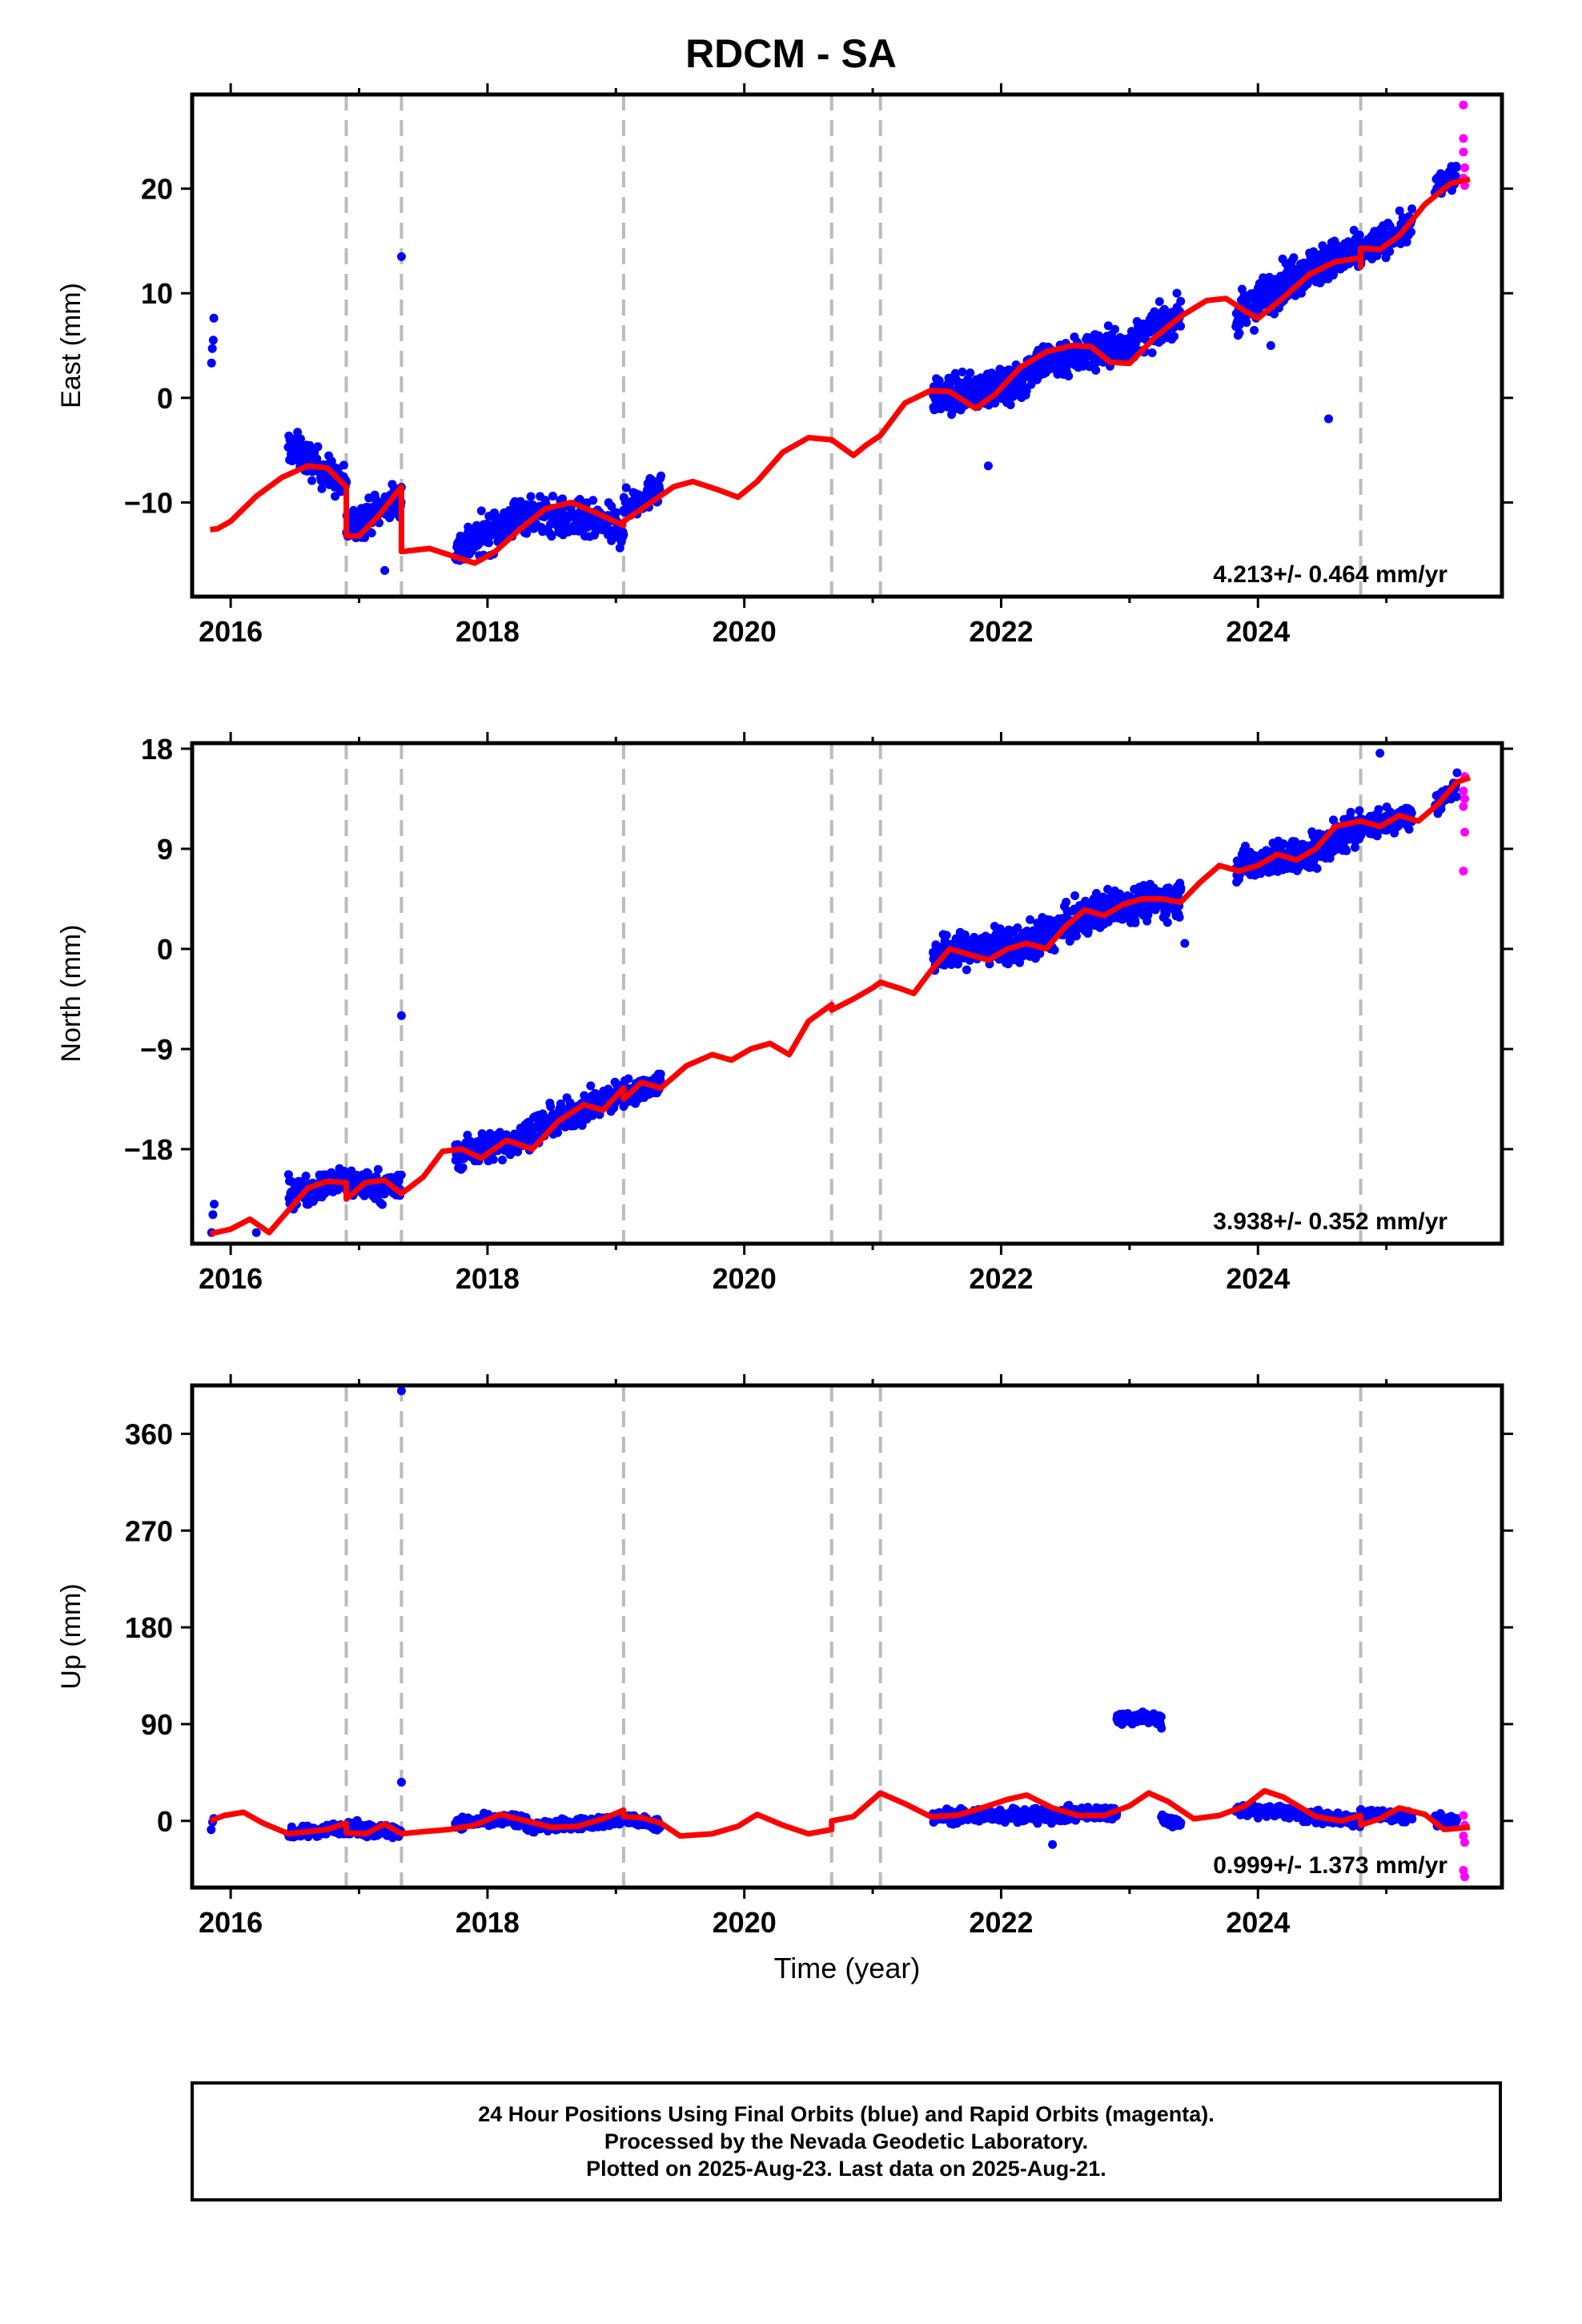 Image resolution: width=1582 pixels, height=2324 pixels. What do you see at coordinates (1258, 631) in the screenshot?
I see `east-xtick-label-2024: 2024` at bounding box center [1258, 631].